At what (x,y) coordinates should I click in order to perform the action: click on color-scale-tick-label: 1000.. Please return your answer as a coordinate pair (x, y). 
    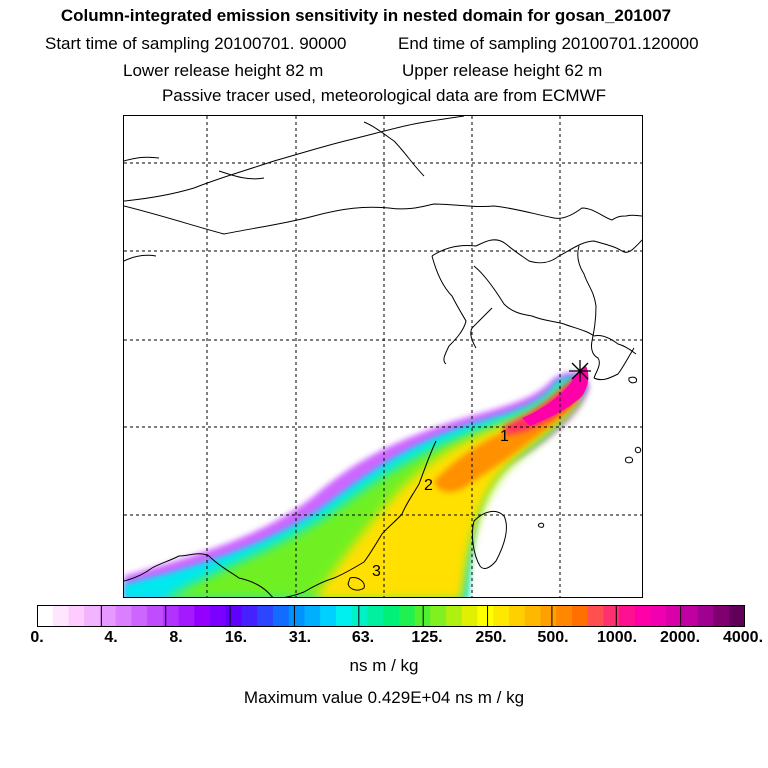
    Looking at the image, I should click on (617, 637).